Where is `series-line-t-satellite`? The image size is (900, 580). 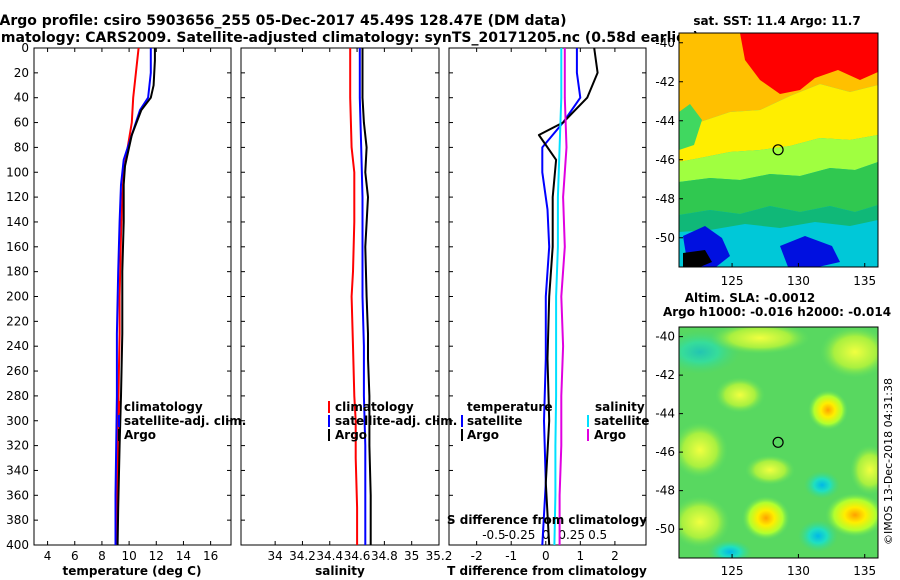
series-line-t-satellite is located at coordinates (561, 296).